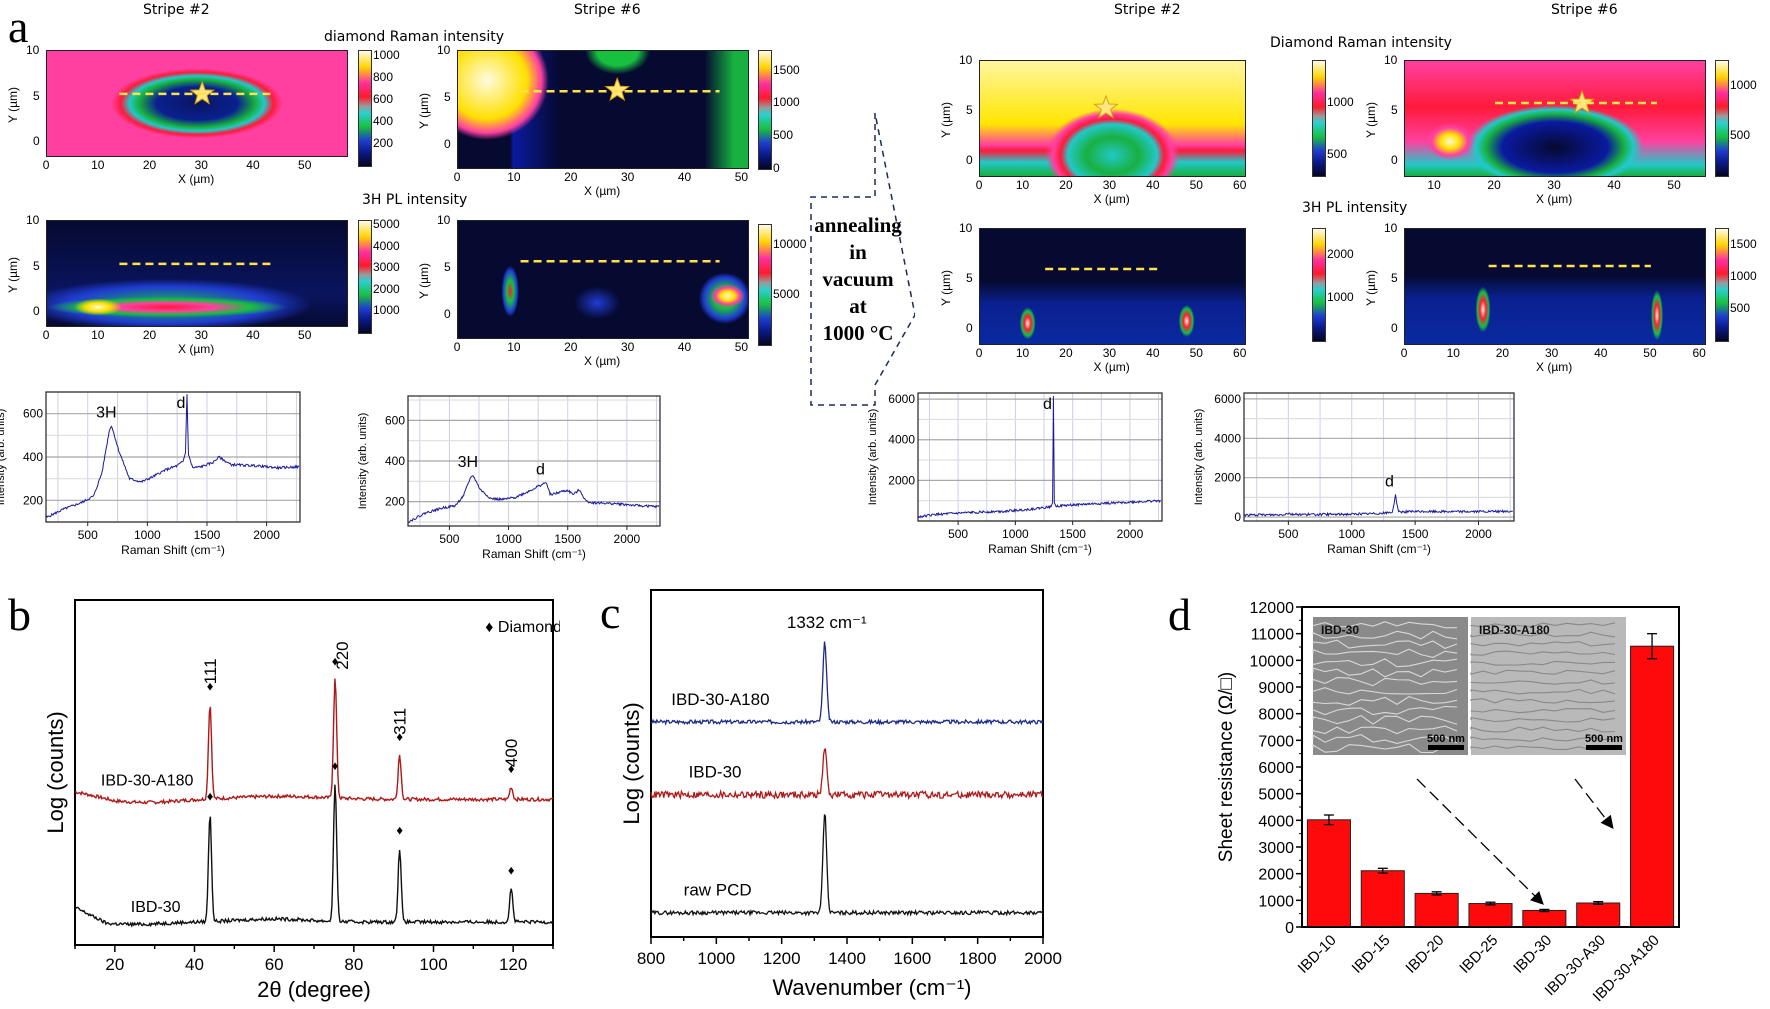  What do you see at coordinates (383, 99) in the screenshot?
I see `colorbar-tick-label: 600` at bounding box center [383, 99].